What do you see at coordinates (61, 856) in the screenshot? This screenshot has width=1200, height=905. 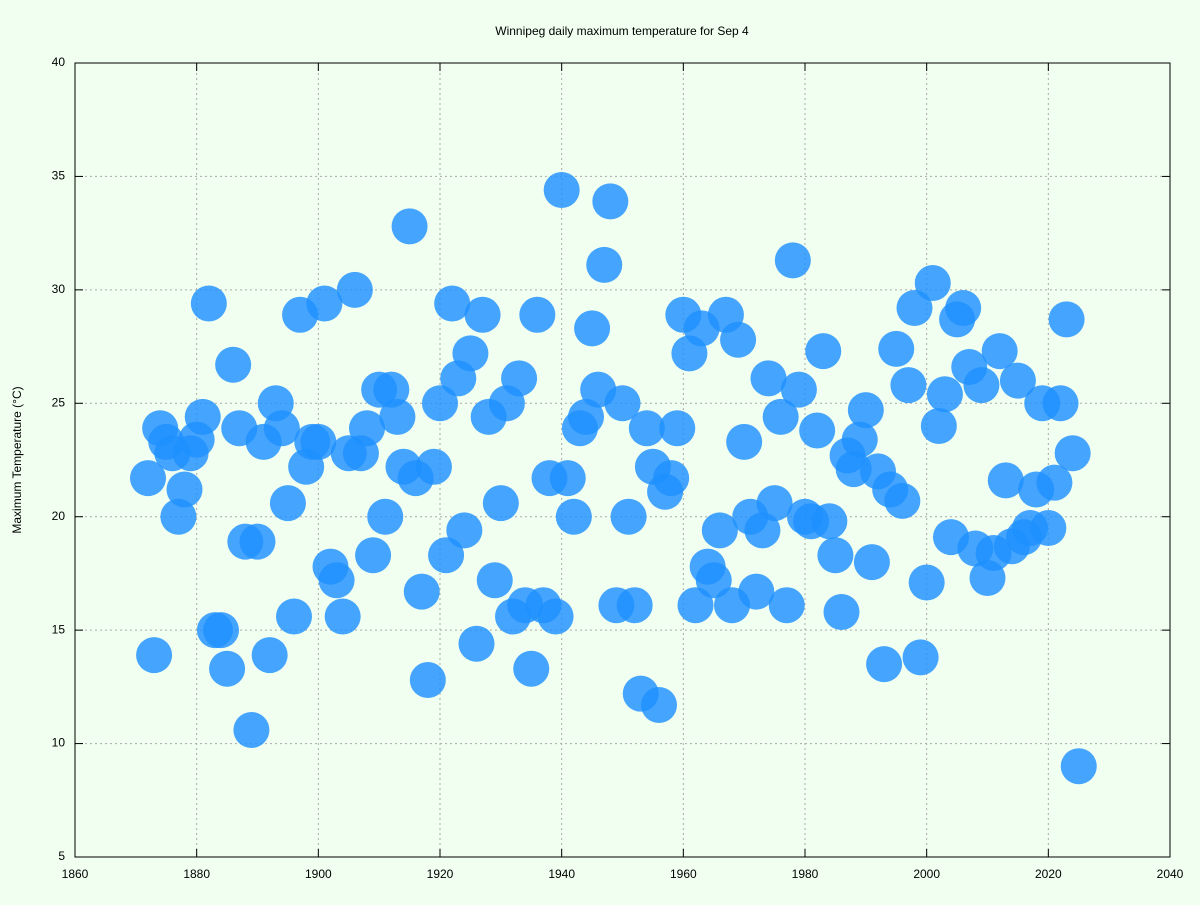 I see `y-tick-label: 5` at bounding box center [61, 856].